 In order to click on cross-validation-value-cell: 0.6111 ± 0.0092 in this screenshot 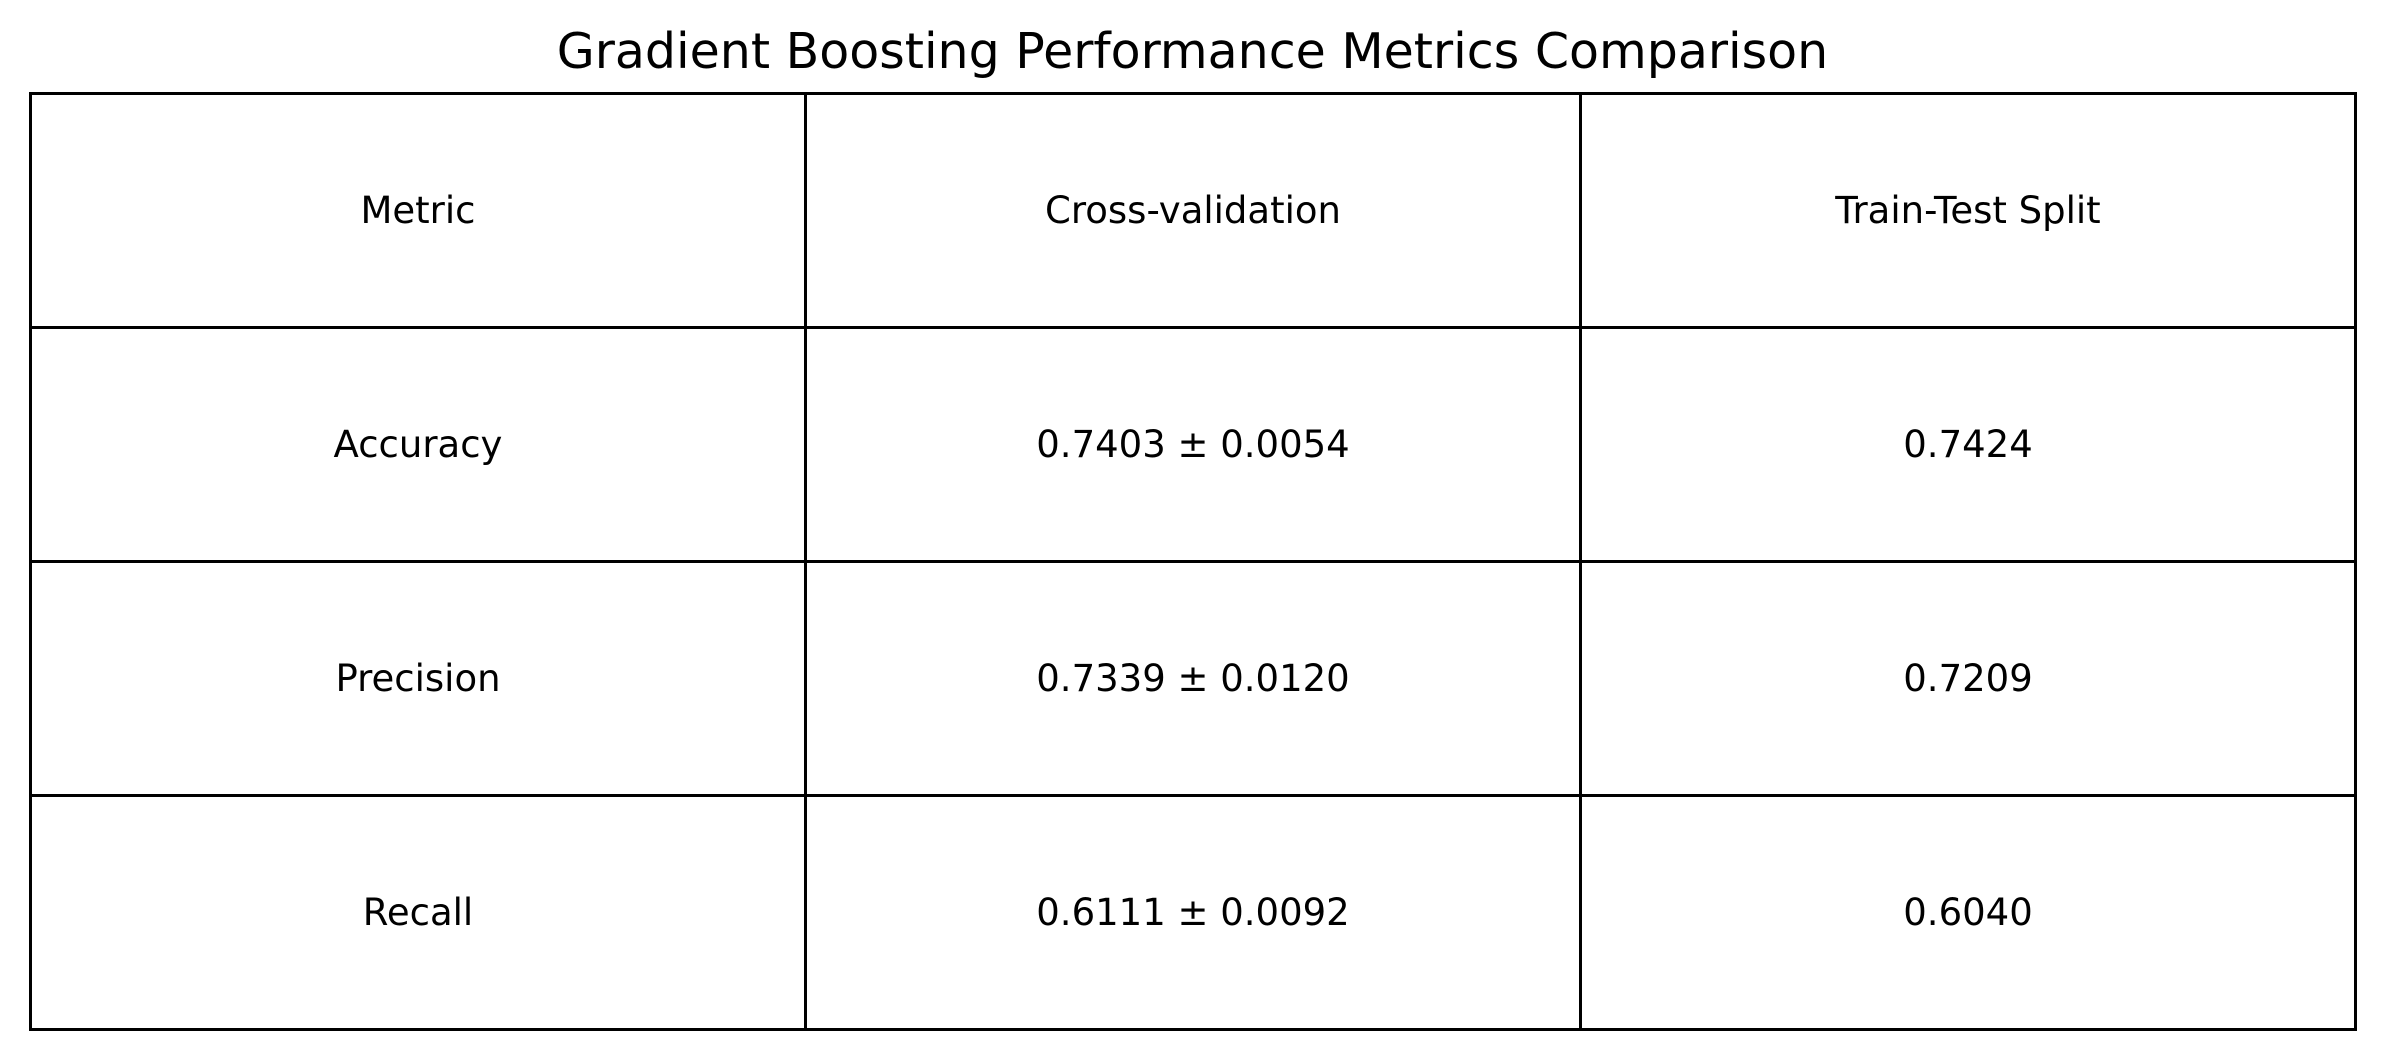, I will do `click(1193, 912)`.